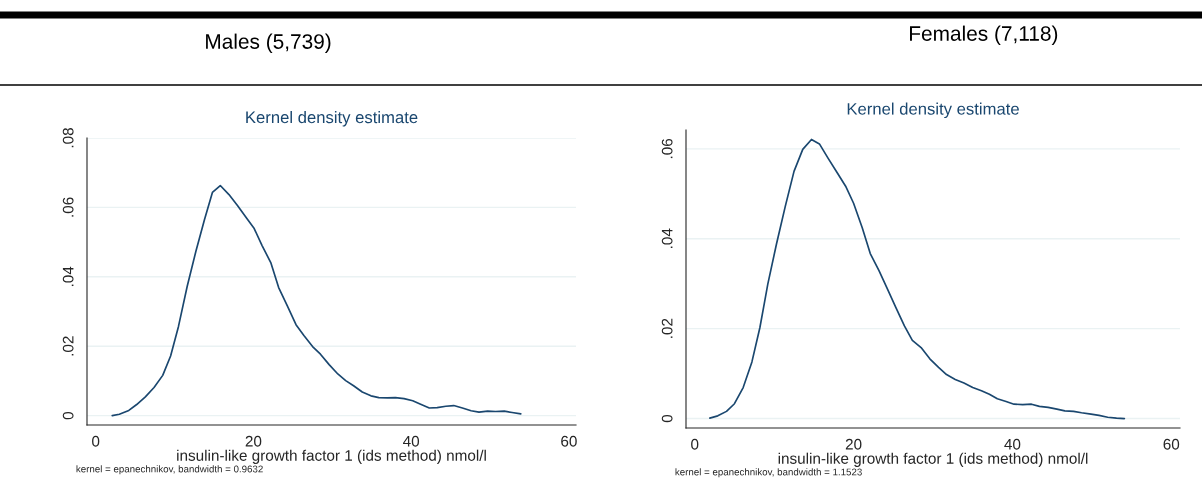 The height and width of the screenshot is (481, 1202). I want to click on chart-title: Males (5,739), so click(268, 43).